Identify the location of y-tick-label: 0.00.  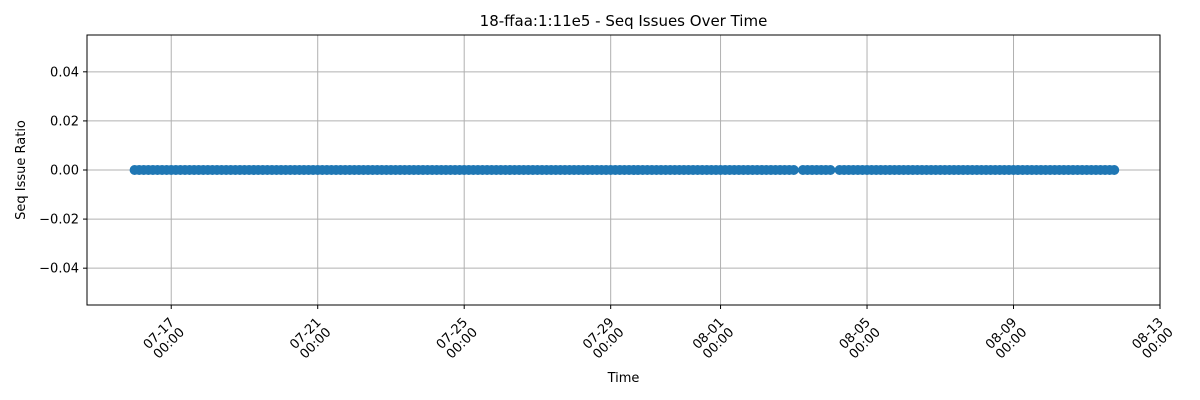
(64, 171).